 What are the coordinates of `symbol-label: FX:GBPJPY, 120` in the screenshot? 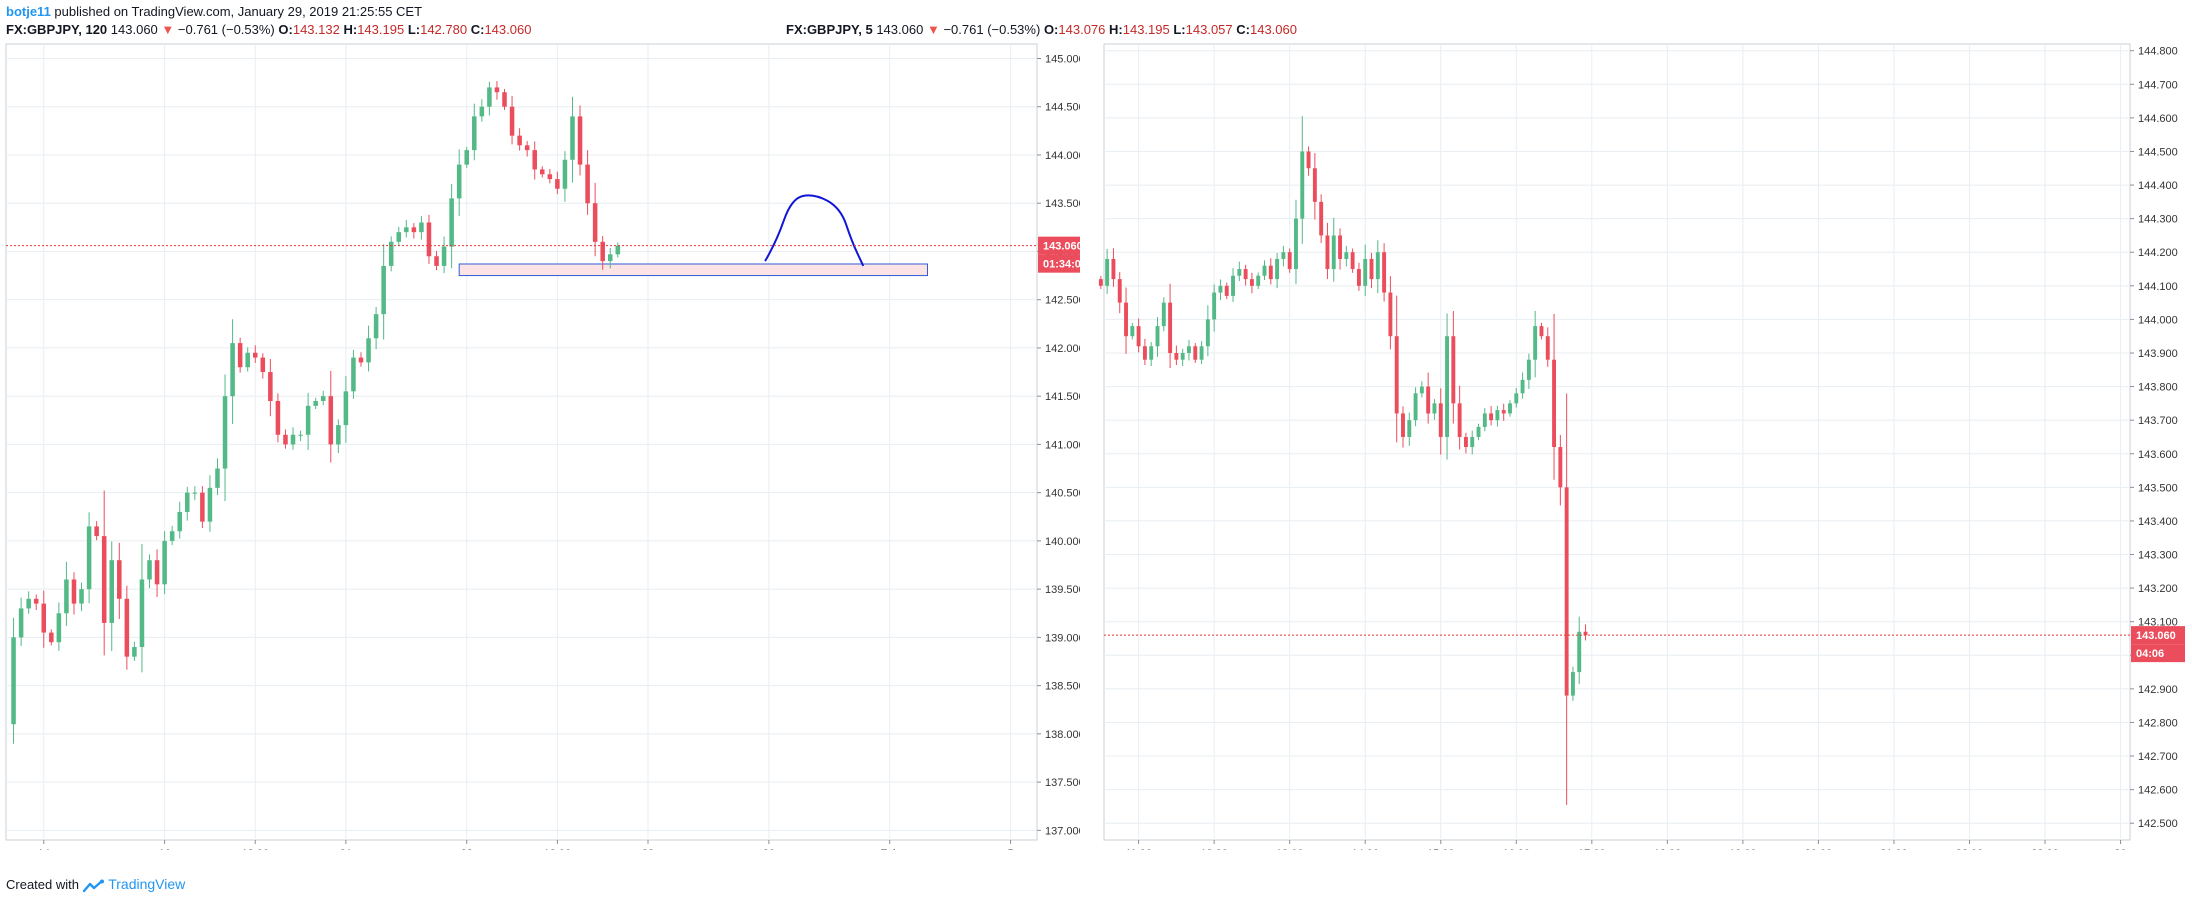 It's located at (57, 29).